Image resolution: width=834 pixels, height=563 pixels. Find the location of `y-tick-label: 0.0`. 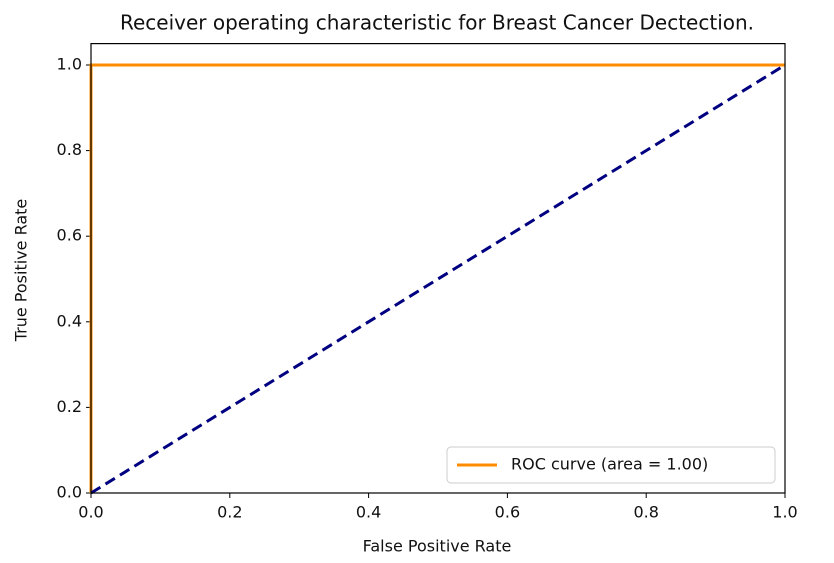

y-tick-label: 0.0 is located at coordinates (69, 492).